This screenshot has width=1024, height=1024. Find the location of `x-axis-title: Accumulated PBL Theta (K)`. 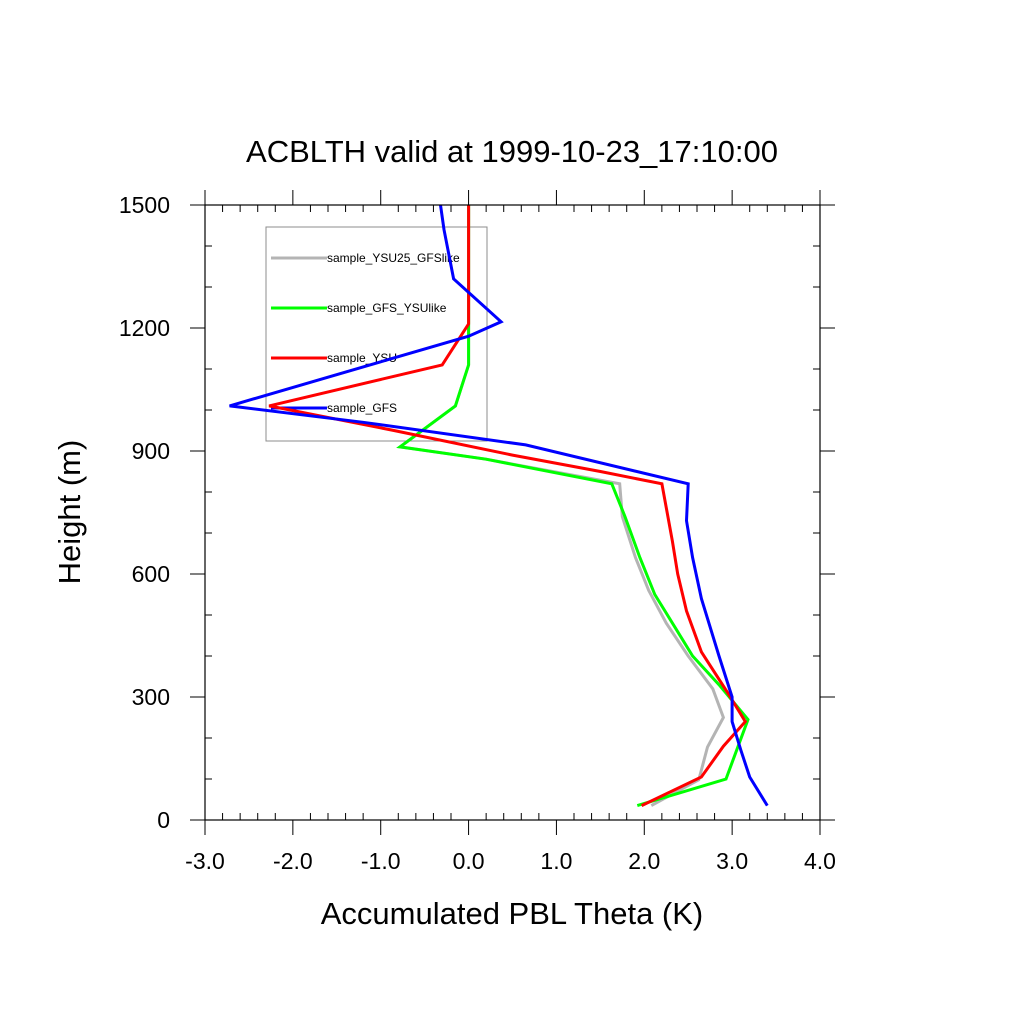

x-axis-title: Accumulated PBL Theta (K) is located at coordinates (512, 913).